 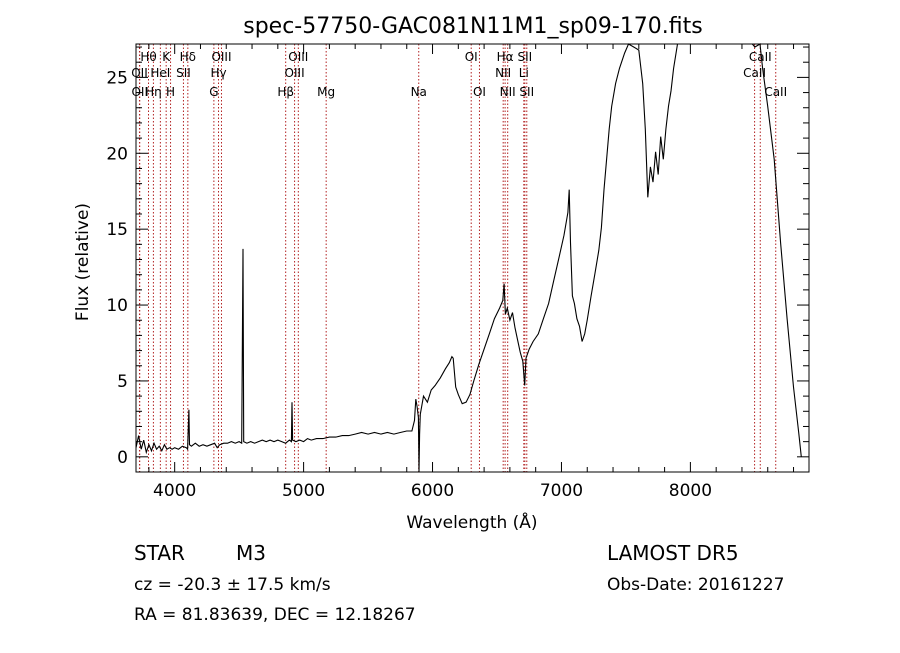 I want to click on emission-line-label: OII, so click(x=139, y=73).